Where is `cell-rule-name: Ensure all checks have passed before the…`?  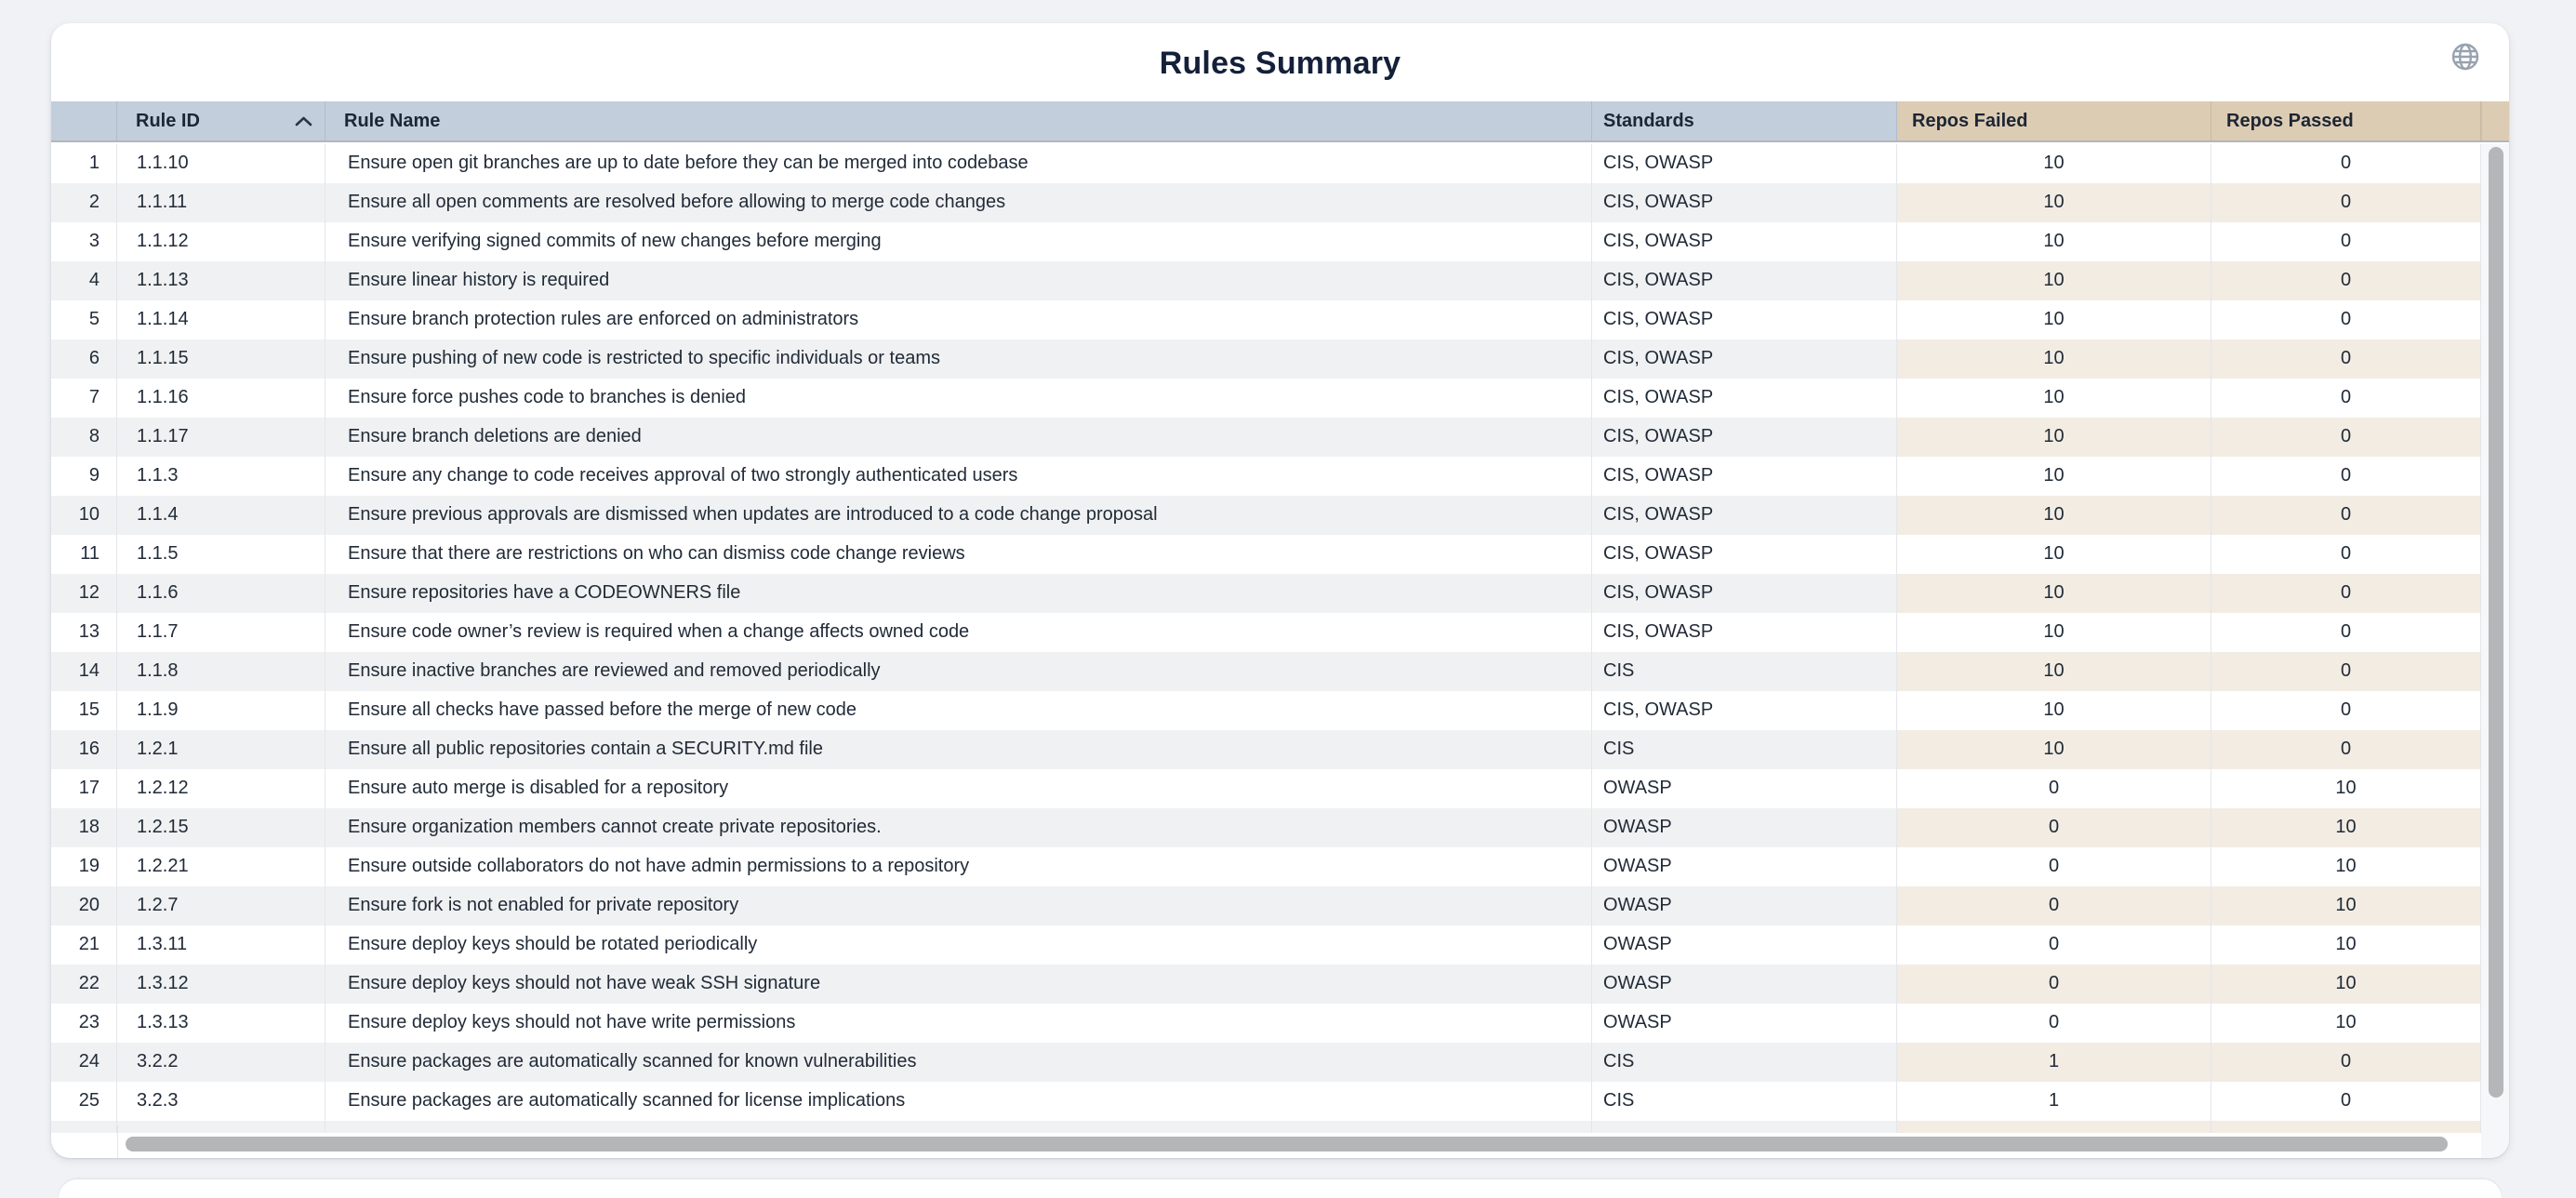 cell-rule-name: Ensure all checks have passed before the… is located at coordinates (958, 710).